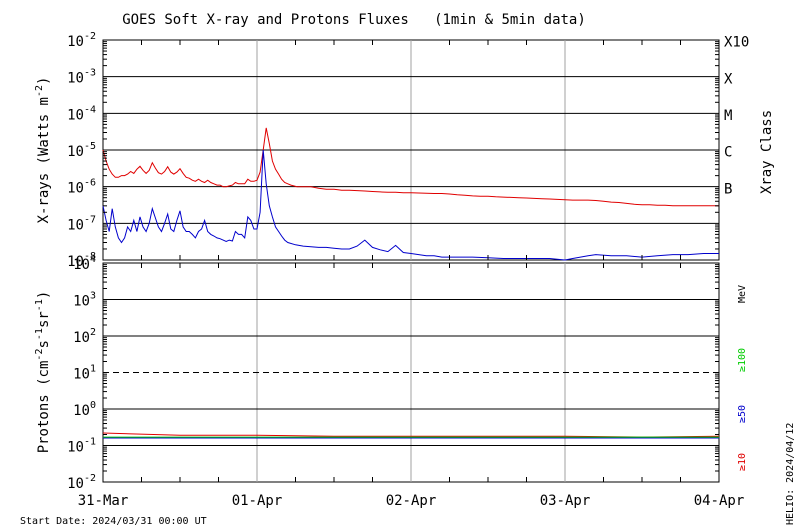 The height and width of the screenshot is (530, 800). I want to click on y-tick-label: 10⁴, so click(84, 263).